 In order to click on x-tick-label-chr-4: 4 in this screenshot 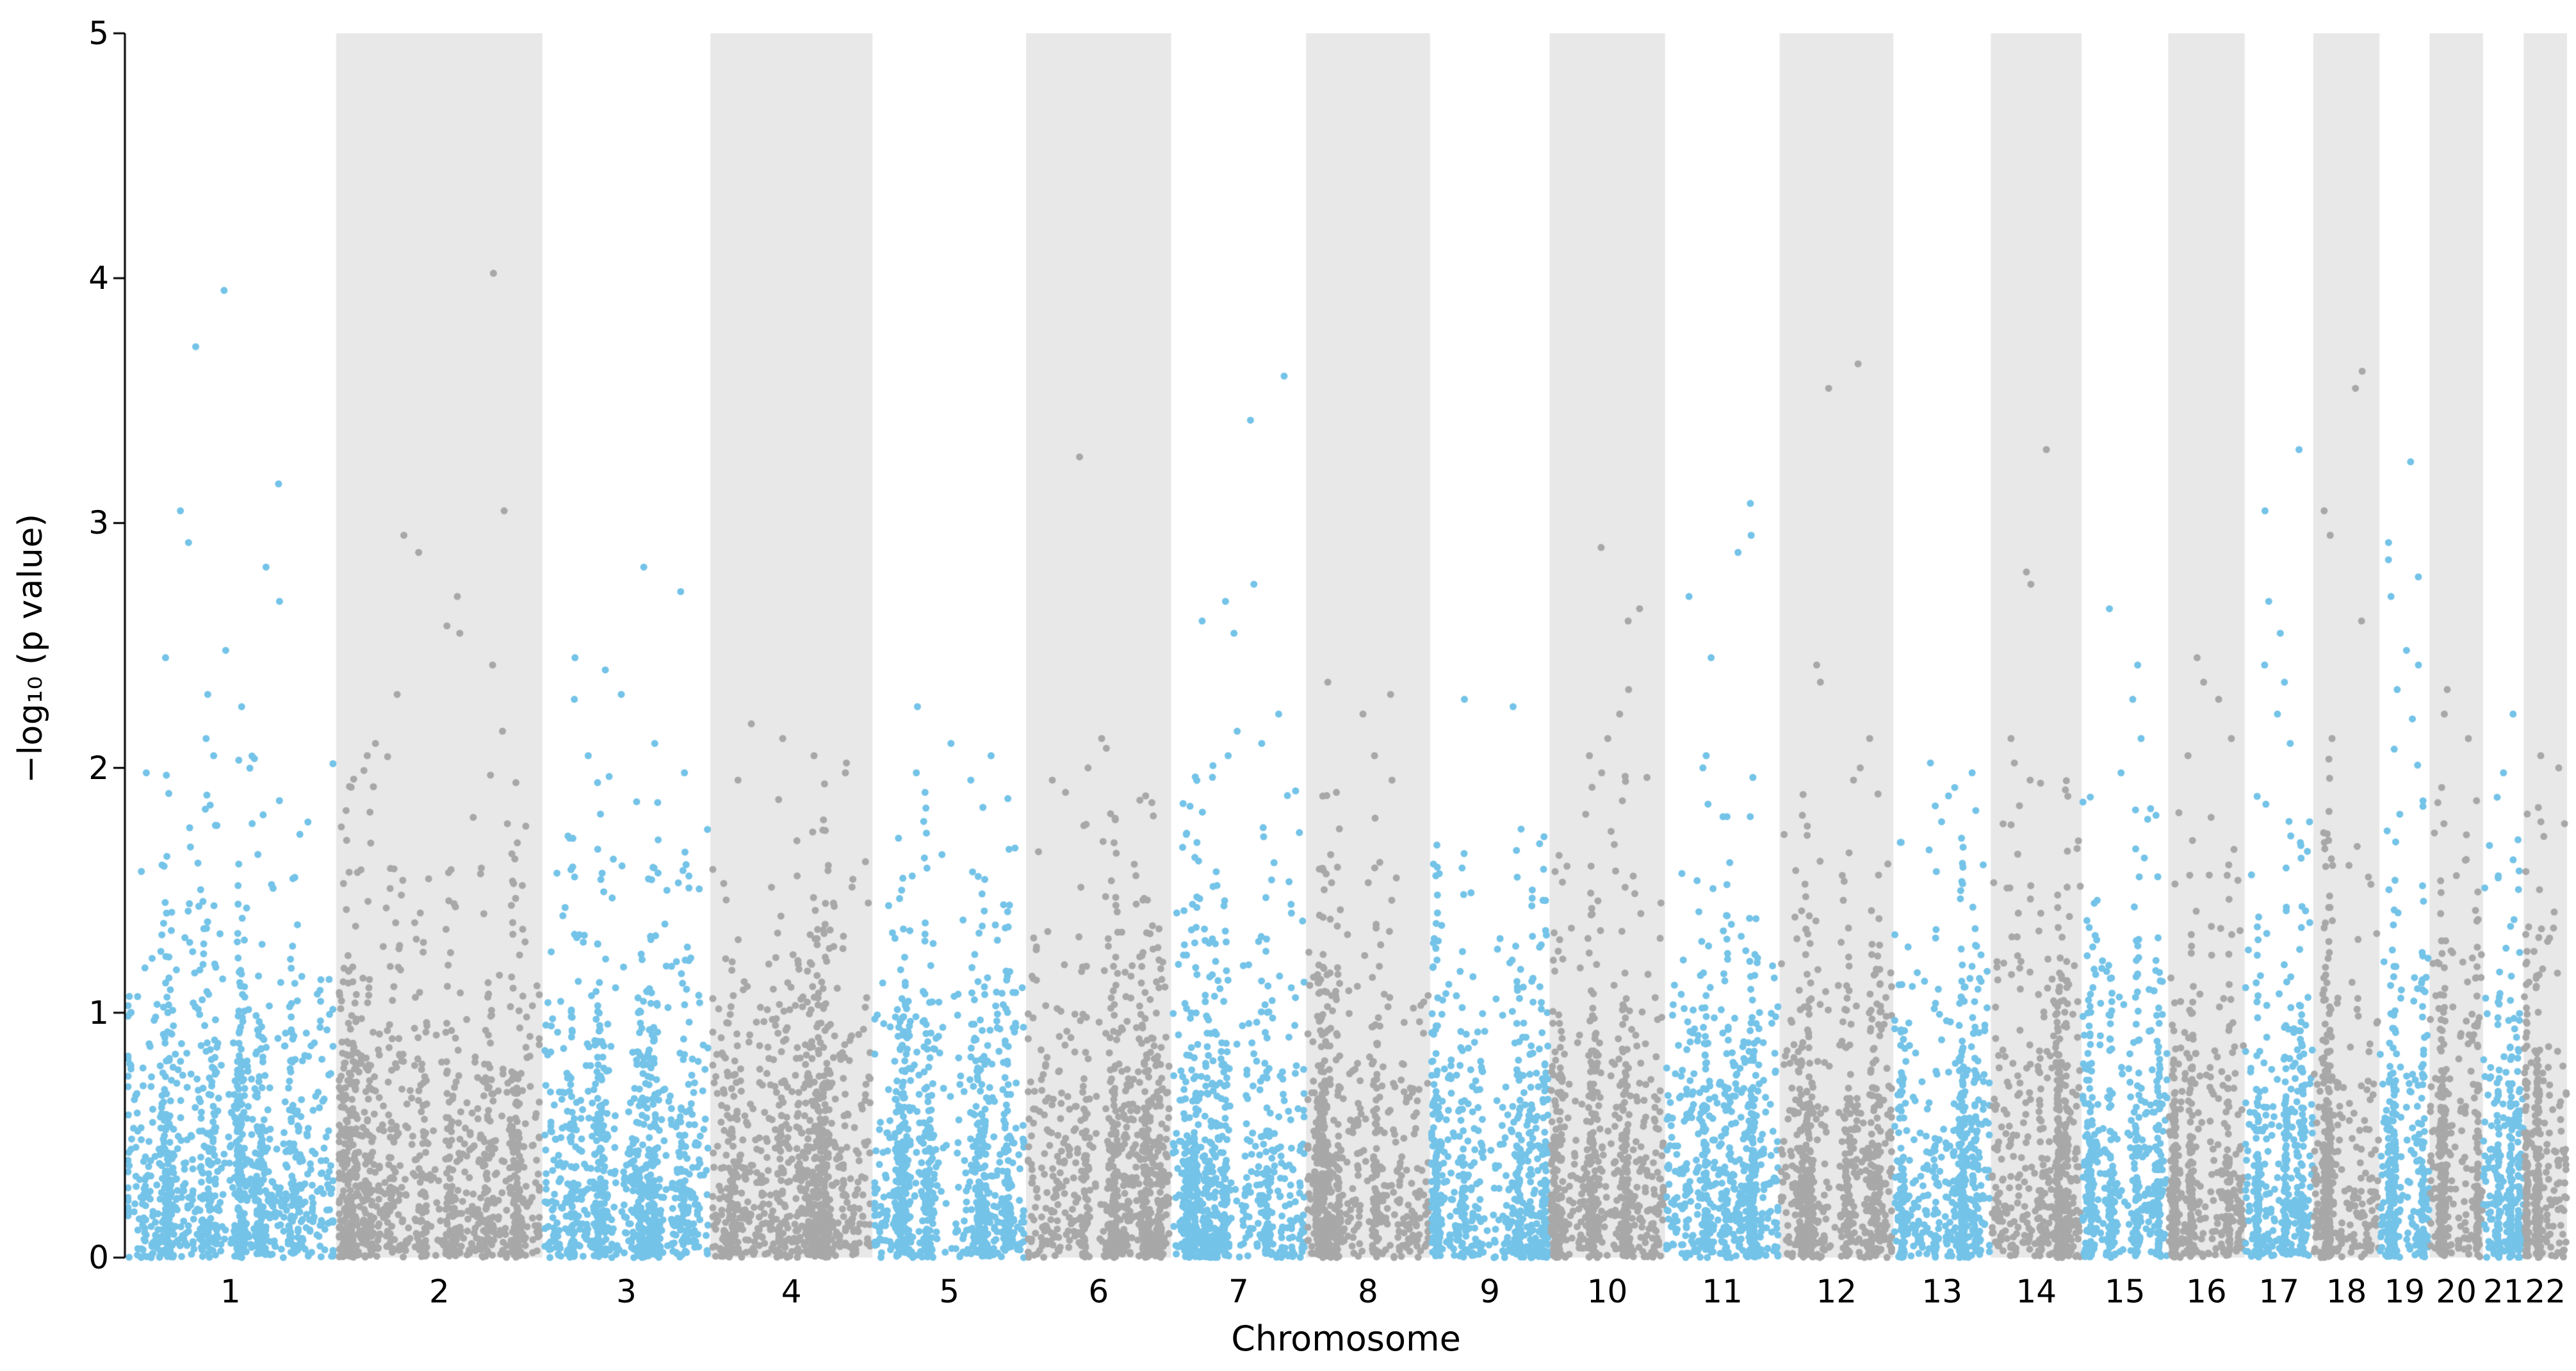, I will do `click(791, 1292)`.